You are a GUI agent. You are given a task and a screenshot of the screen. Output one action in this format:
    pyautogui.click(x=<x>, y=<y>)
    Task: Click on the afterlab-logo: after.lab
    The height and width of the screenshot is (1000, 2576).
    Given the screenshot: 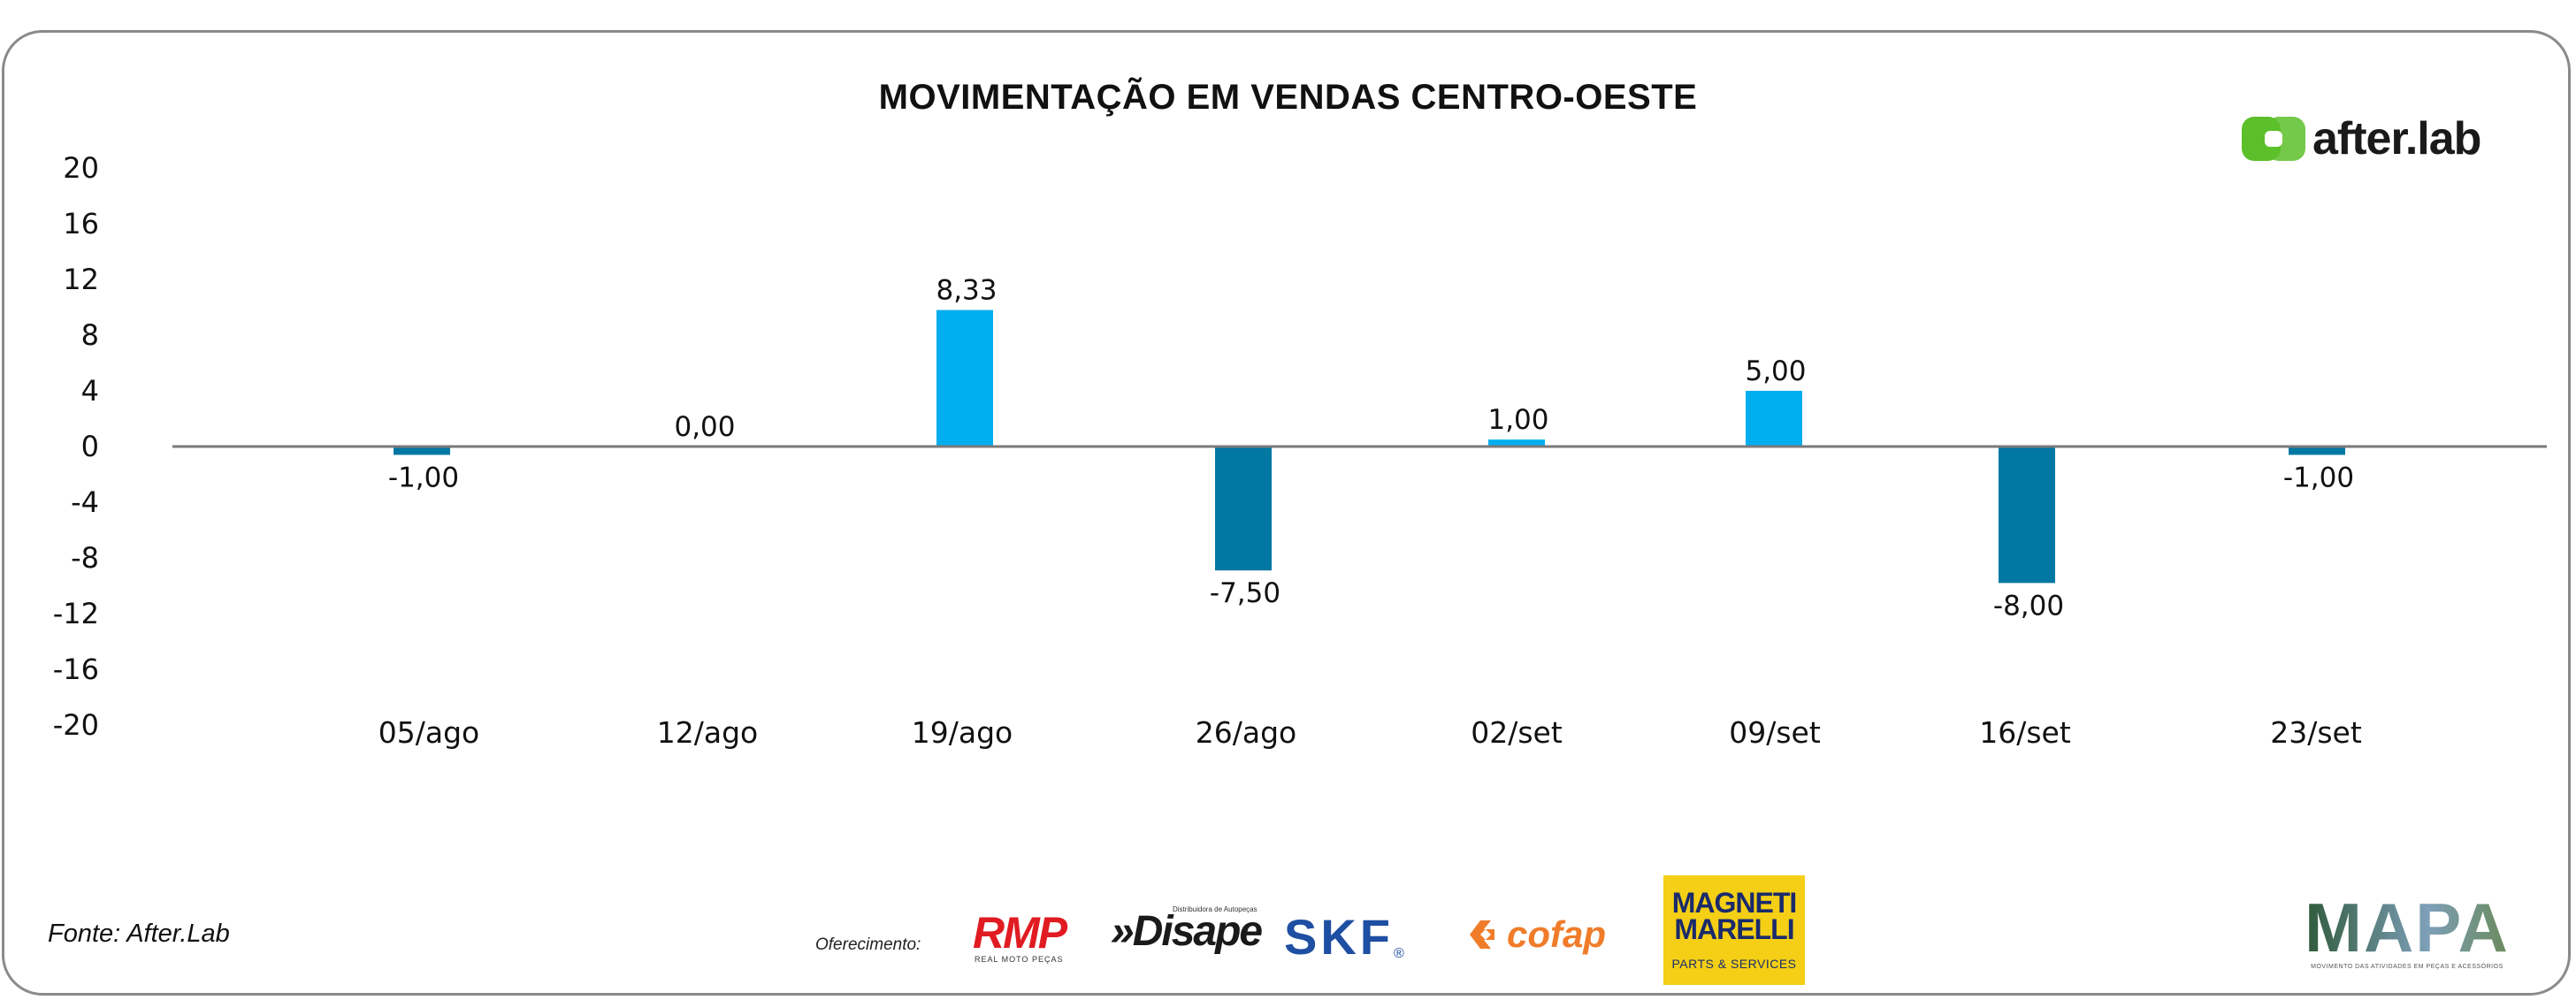 What is the action you would take?
    pyautogui.click(x=2361, y=138)
    